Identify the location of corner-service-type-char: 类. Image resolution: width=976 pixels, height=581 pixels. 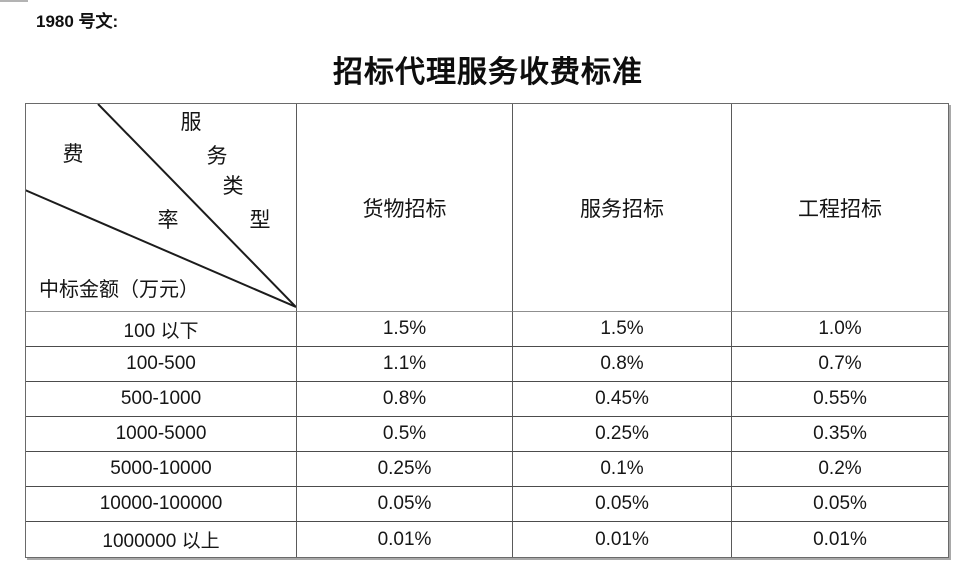
(233, 186).